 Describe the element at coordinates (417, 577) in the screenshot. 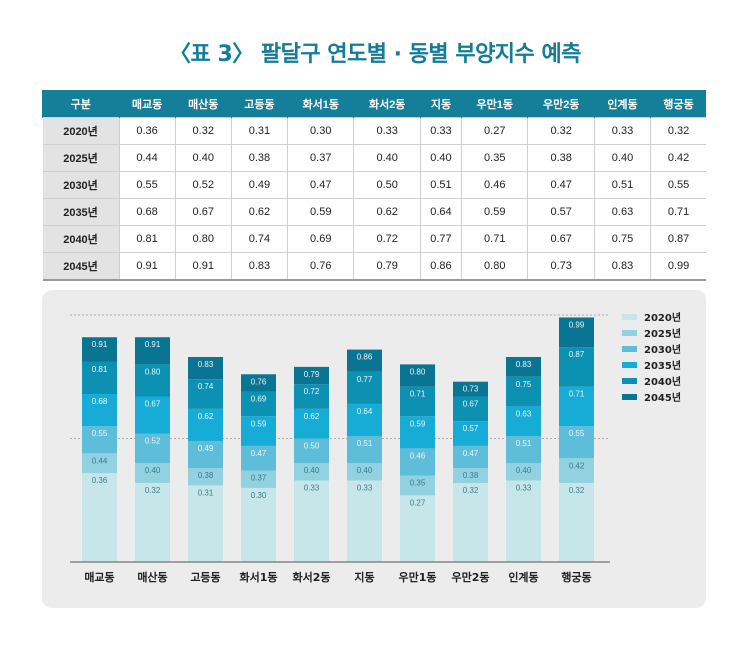

I see `category-label: 우만1동` at that location.